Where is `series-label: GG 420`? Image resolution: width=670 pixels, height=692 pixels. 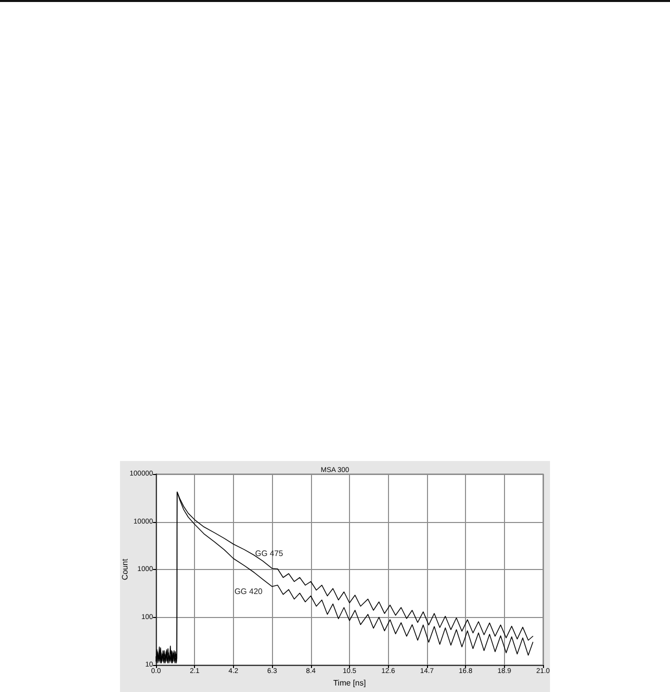
series-label: GG 420 is located at coordinates (249, 591).